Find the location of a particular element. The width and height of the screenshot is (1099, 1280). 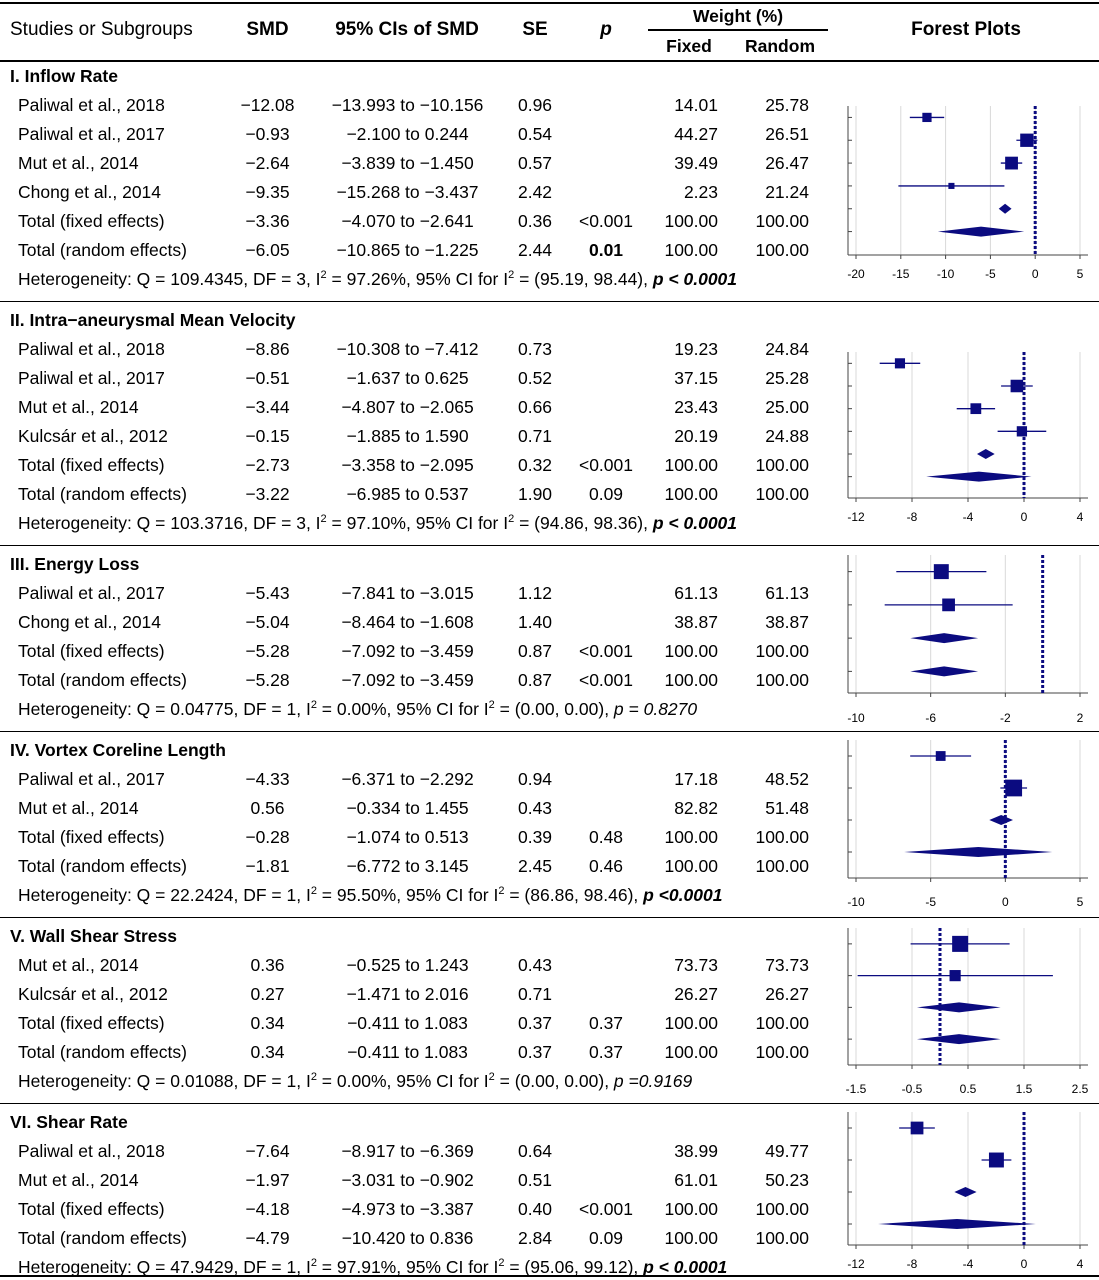

row-weight-fixed: 61.01 is located at coordinates (696, 1180).